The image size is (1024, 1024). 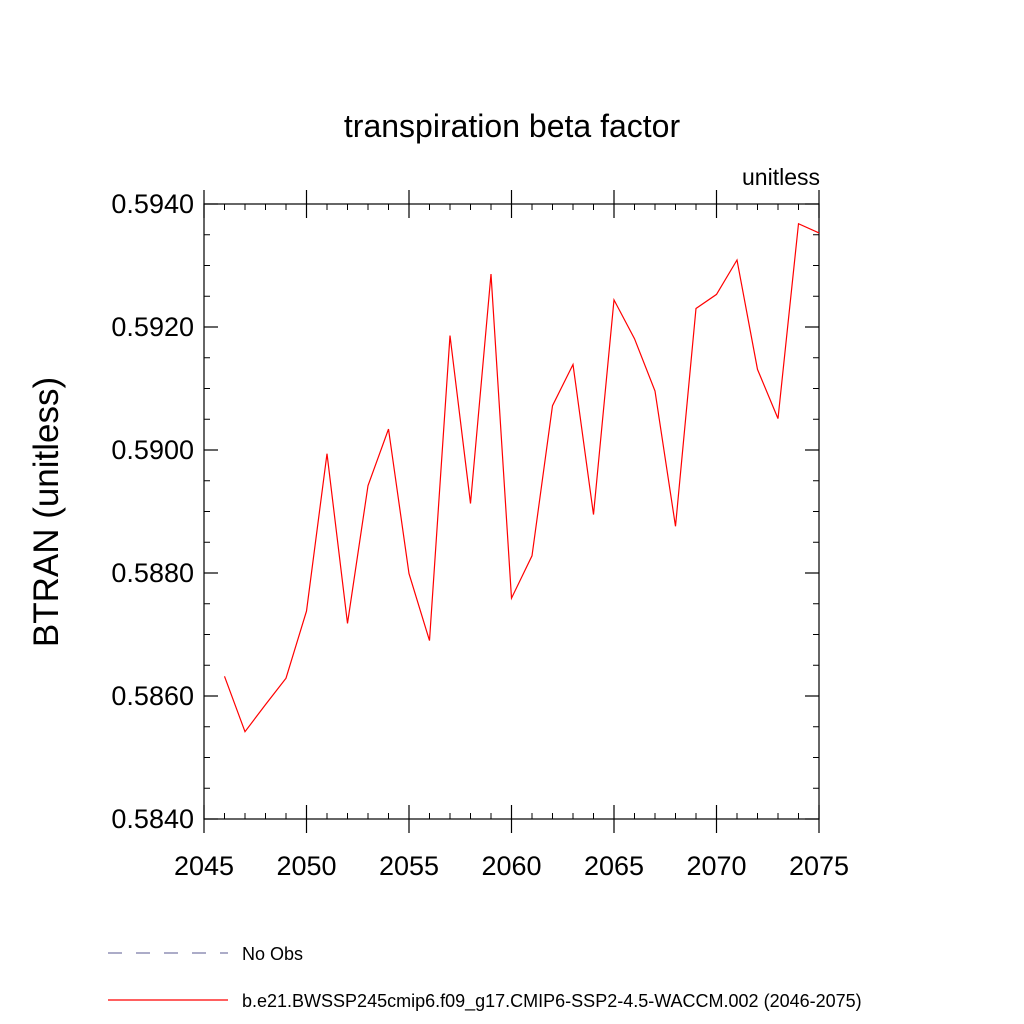 I want to click on x-tick-label: 2070, so click(x=716, y=866).